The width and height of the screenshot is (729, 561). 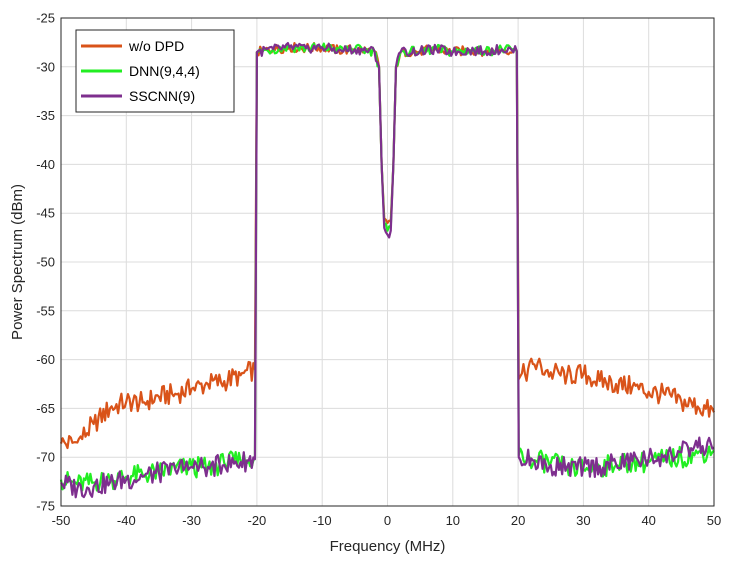 What do you see at coordinates (191, 520) in the screenshot?
I see `x-tick-label: -30` at bounding box center [191, 520].